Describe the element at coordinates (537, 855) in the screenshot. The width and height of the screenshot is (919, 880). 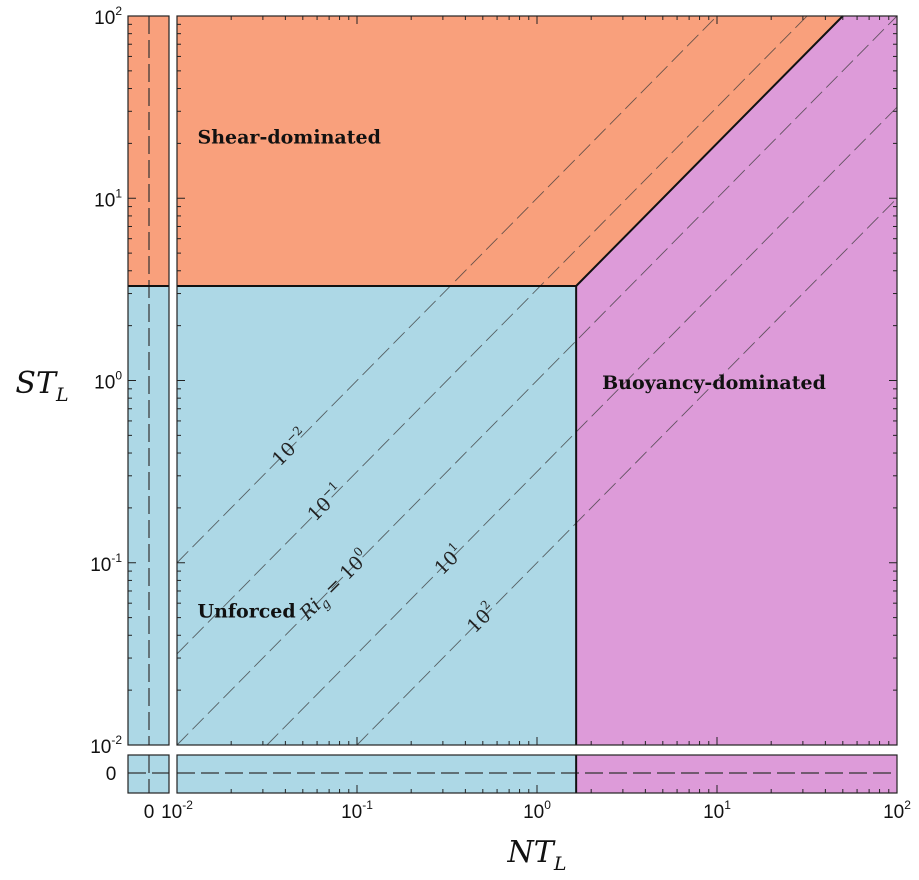
I see `x-axis-title: NTL` at that location.